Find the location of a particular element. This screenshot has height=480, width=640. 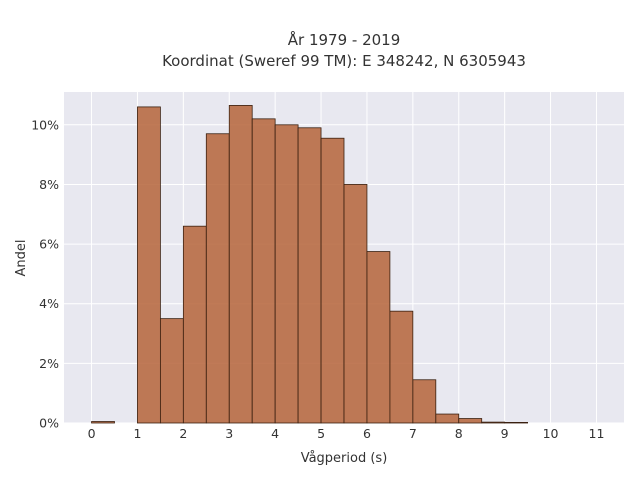

x-tick-label: 5 is located at coordinates (321, 433).